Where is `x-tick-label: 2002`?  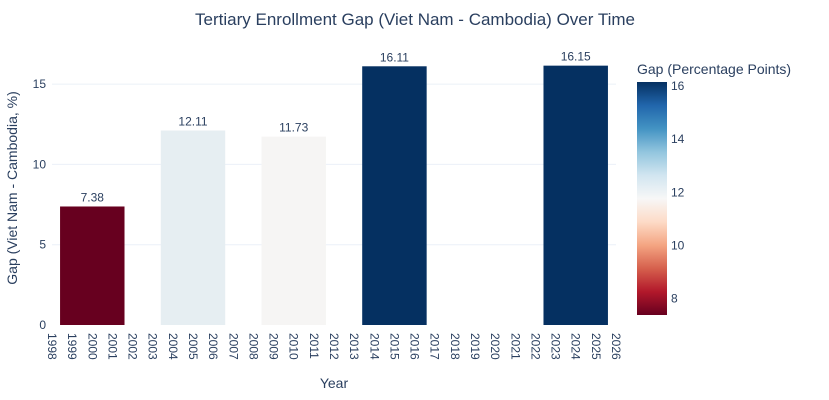
x-tick-label: 2002 is located at coordinates (133, 346).